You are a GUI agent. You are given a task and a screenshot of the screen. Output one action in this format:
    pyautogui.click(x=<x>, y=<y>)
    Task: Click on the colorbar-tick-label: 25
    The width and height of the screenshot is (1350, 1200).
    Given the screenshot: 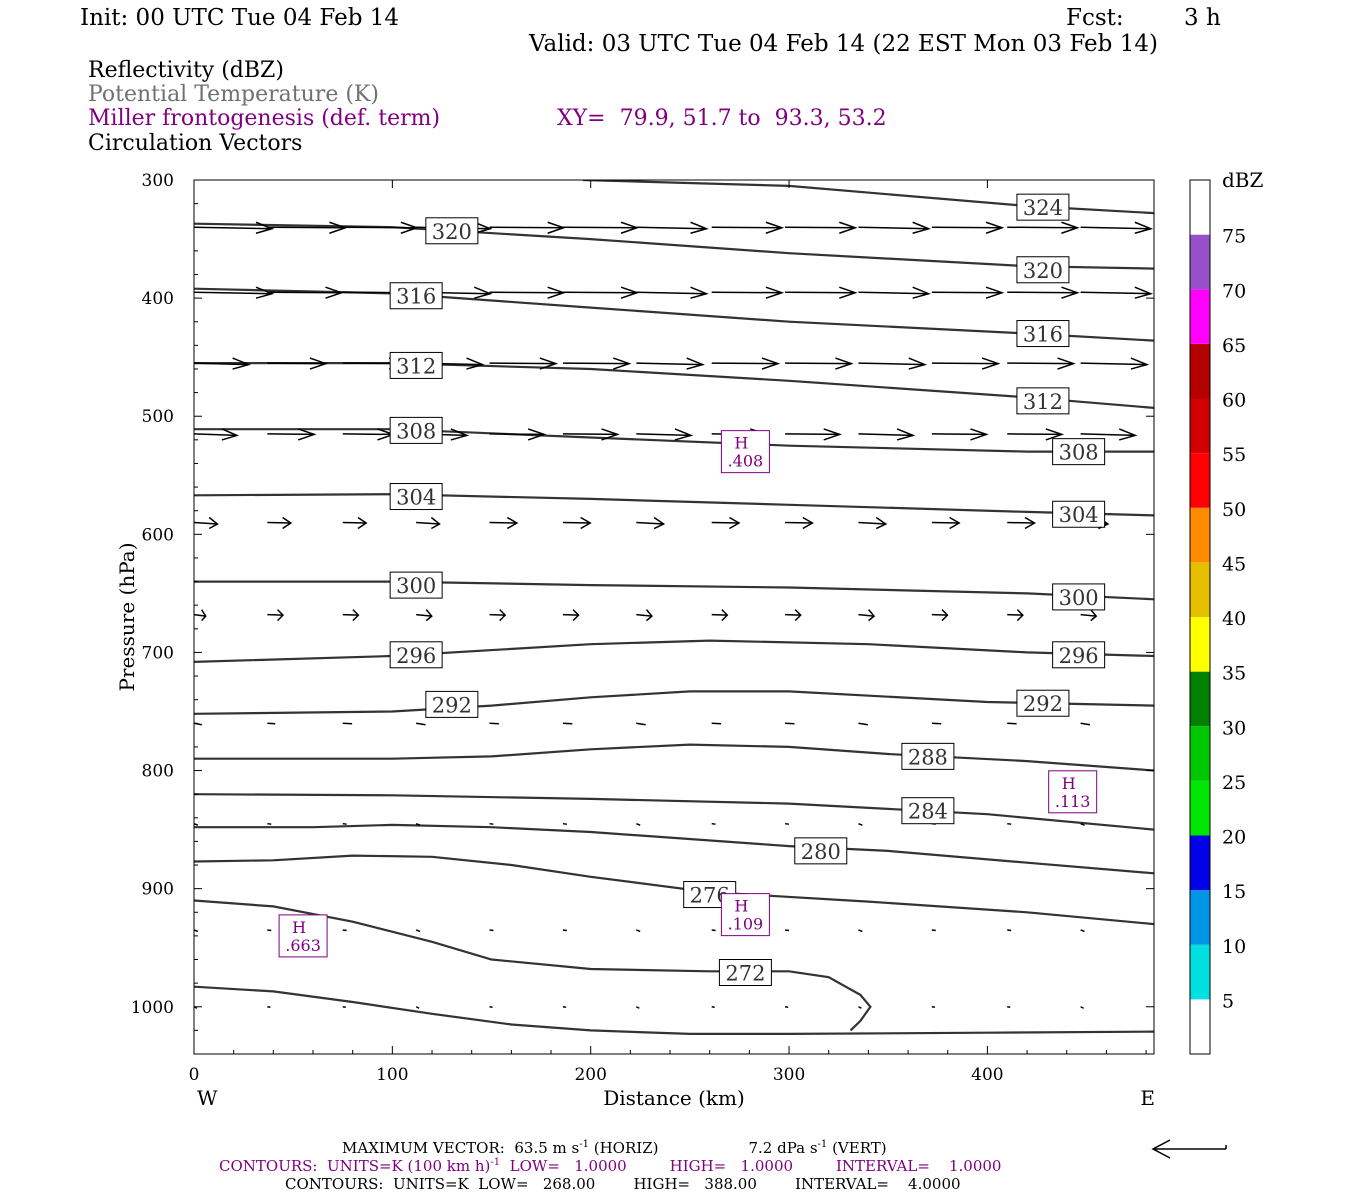 What is the action you would take?
    pyautogui.click(x=1234, y=783)
    